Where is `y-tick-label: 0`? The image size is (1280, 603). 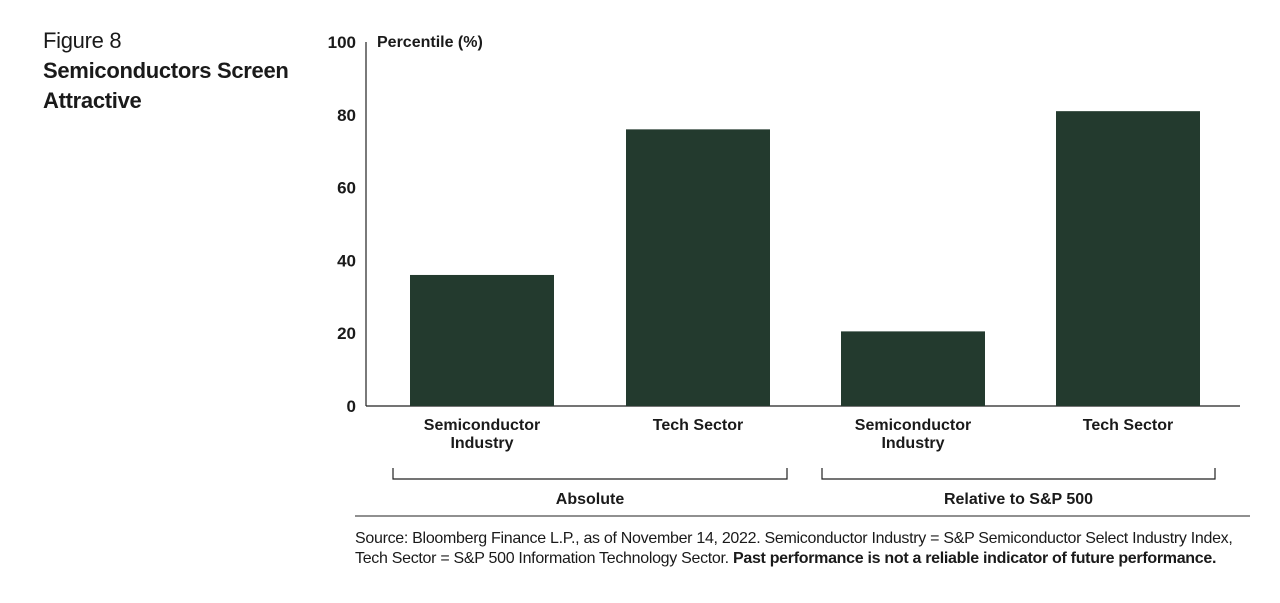 y-tick-label: 0 is located at coordinates (351, 406).